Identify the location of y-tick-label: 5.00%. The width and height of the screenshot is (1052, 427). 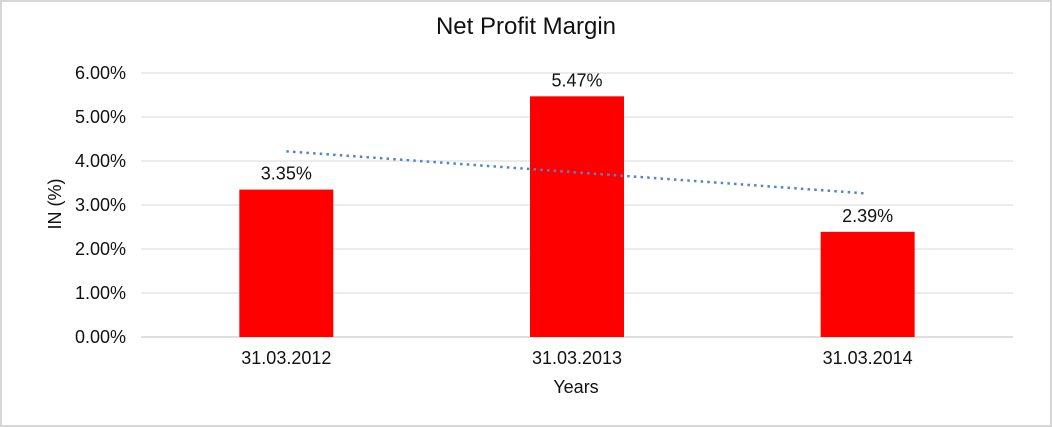
(100, 117).